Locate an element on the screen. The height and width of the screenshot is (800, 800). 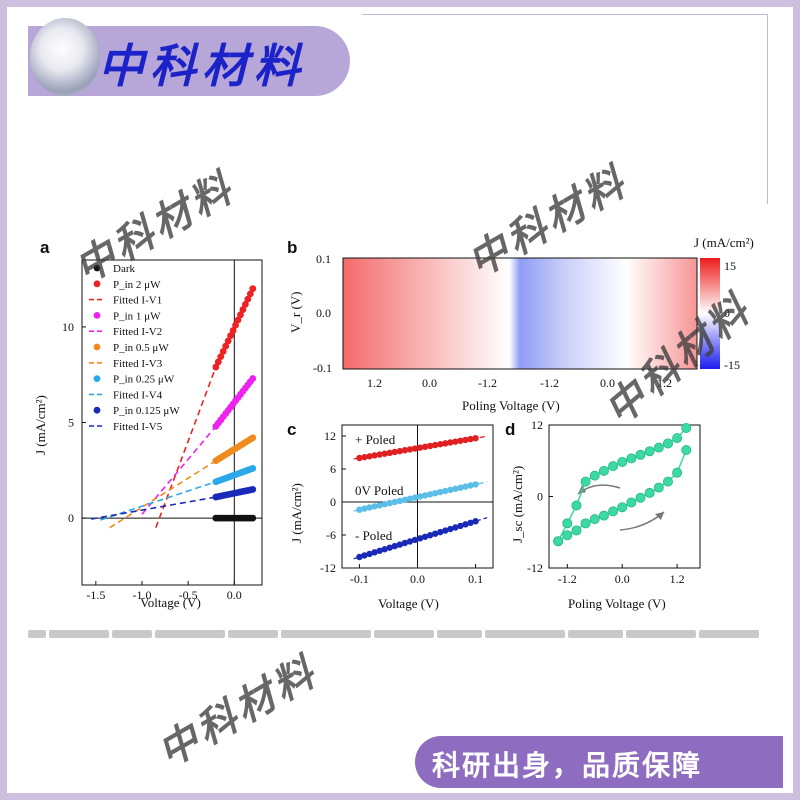
label-zero-poled: 0V Poled is located at coordinates (379, 490).